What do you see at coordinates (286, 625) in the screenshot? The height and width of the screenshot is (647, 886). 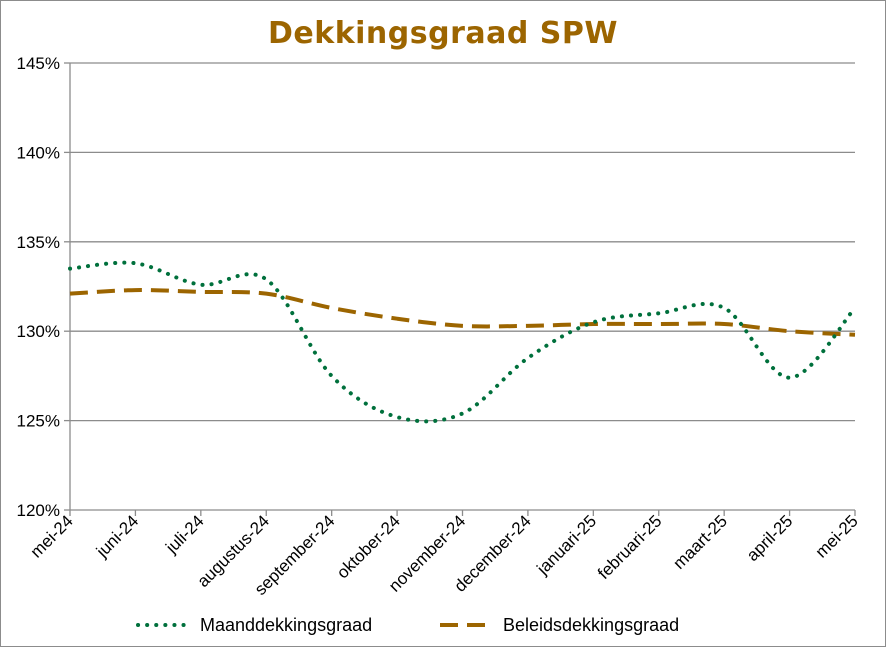 I see `legend-label: Maanddekkingsgraad` at bounding box center [286, 625].